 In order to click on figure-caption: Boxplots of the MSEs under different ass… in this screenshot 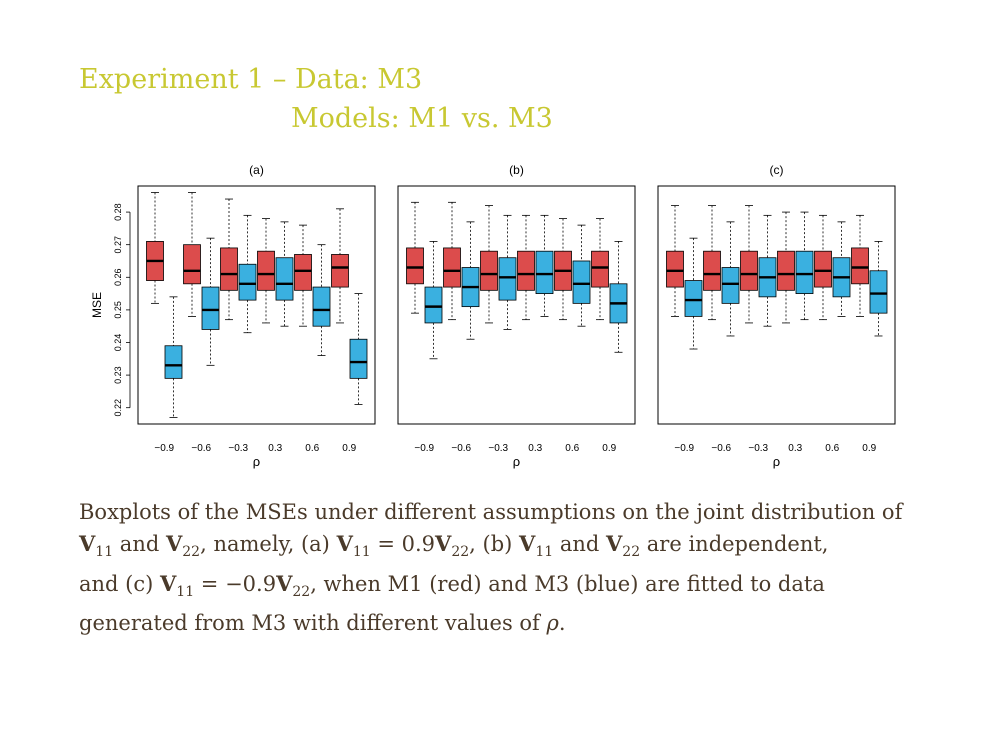, I will do `click(491, 568)`.